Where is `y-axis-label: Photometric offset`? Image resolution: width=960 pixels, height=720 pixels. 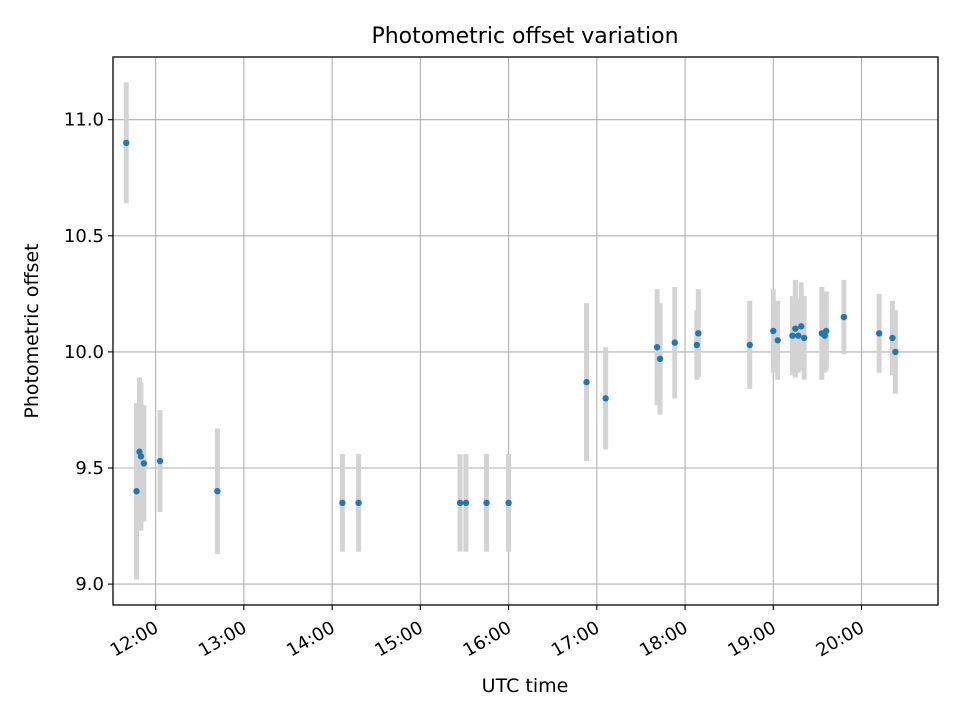
y-axis-label: Photometric offset is located at coordinates (32, 330).